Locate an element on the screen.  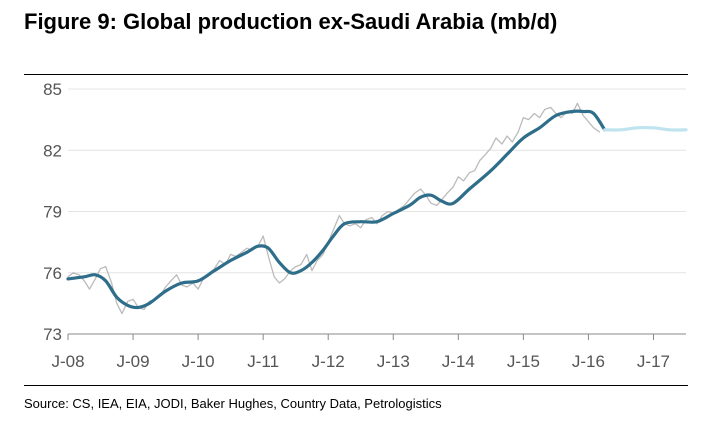
x-tick-label: J-14 is located at coordinates (458, 361).